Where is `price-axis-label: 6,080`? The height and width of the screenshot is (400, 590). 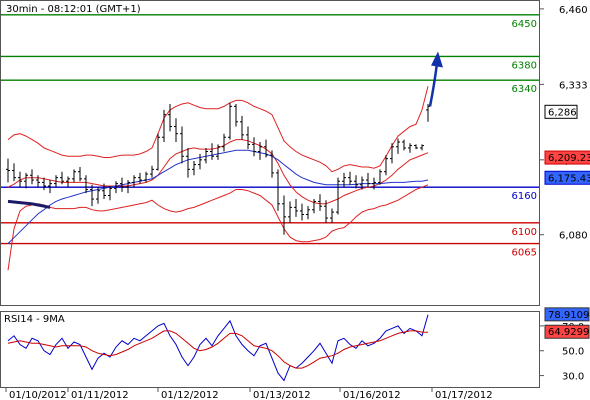 price-axis-label: 6,080 is located at coordinates (573, 236).